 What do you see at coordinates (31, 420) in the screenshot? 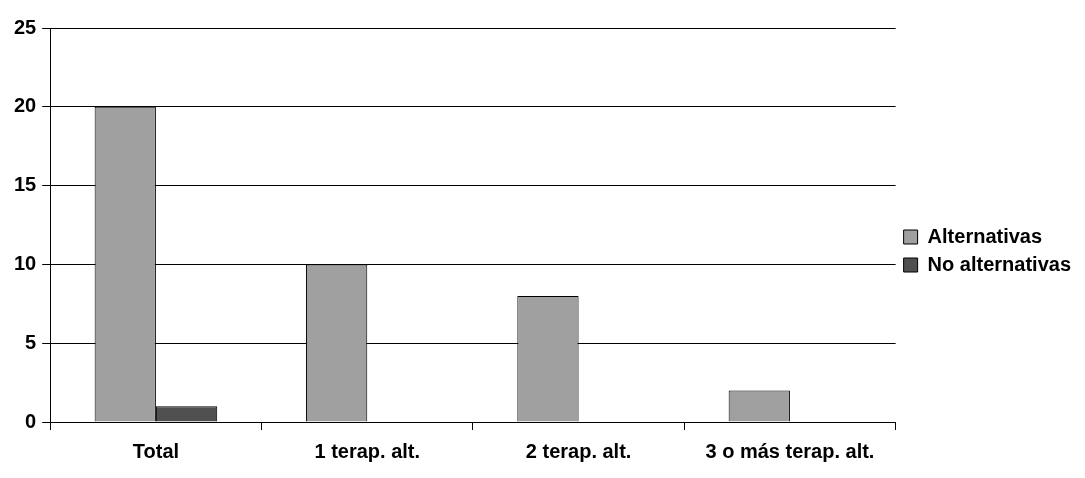
I see `y-tick-label: 0` at bounding box center [31, 420].